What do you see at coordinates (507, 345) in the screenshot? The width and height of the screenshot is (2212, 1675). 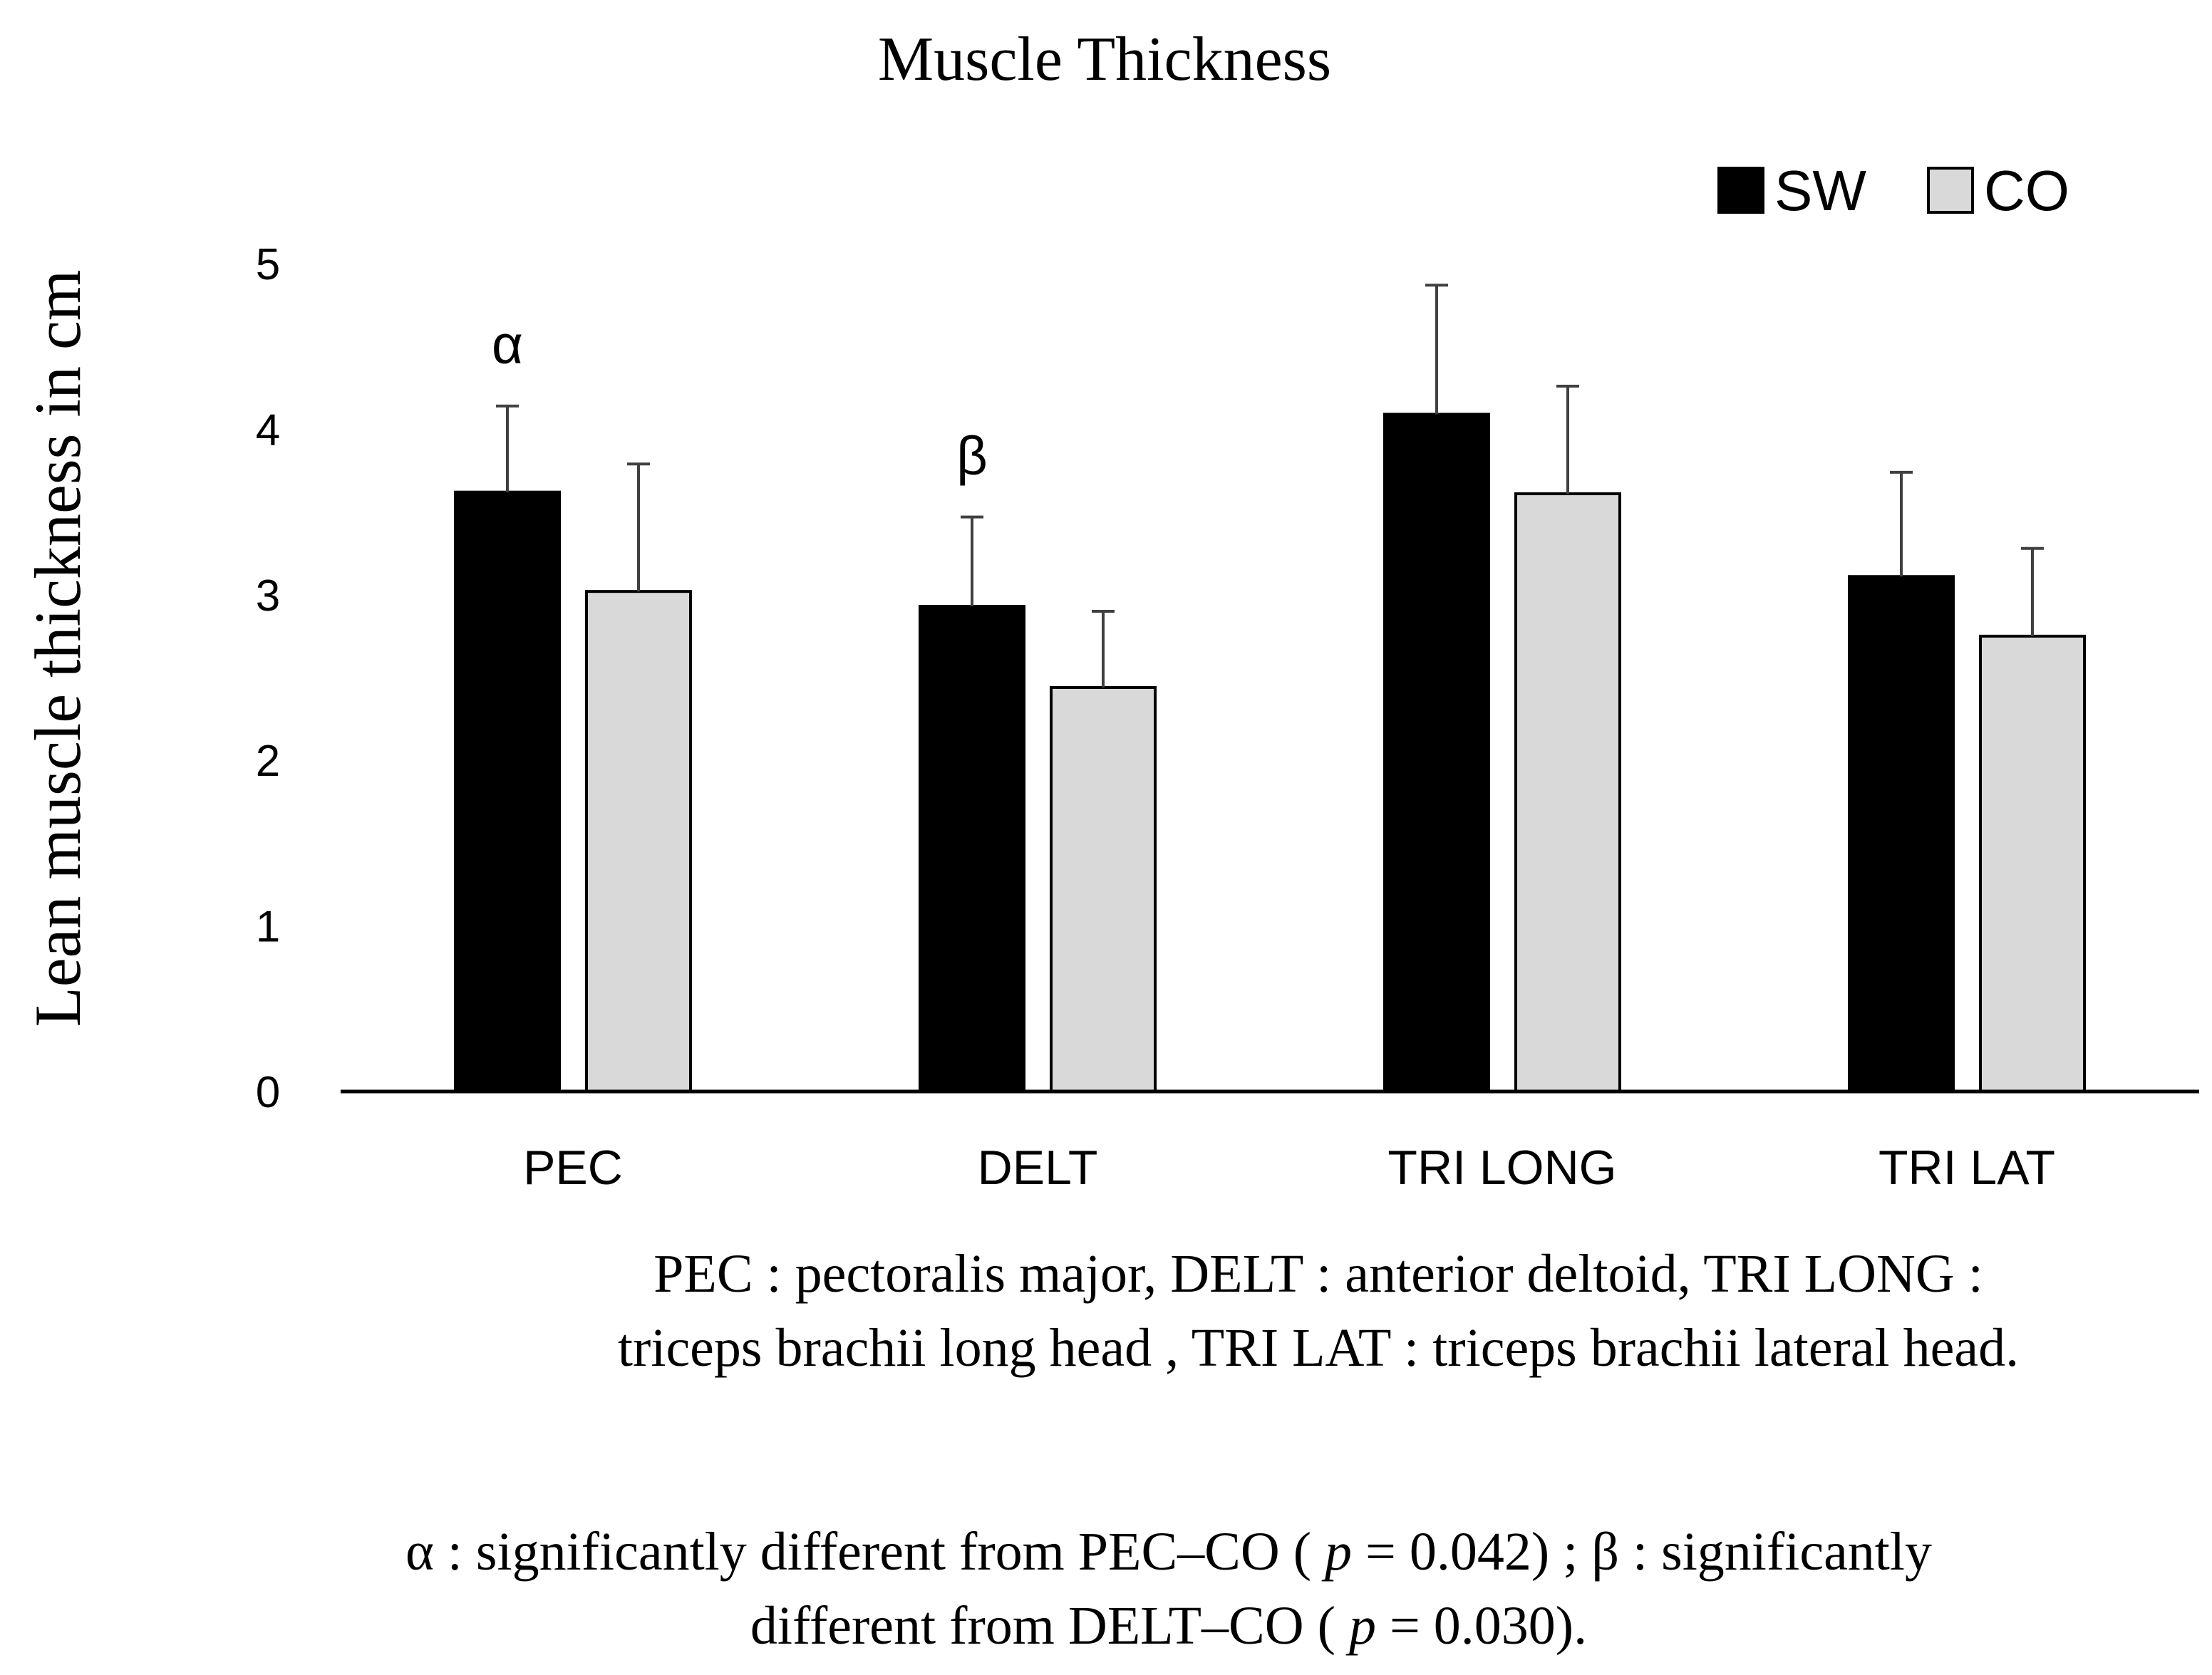 I see `significance-marker: α` at bounding box center [507, 345].